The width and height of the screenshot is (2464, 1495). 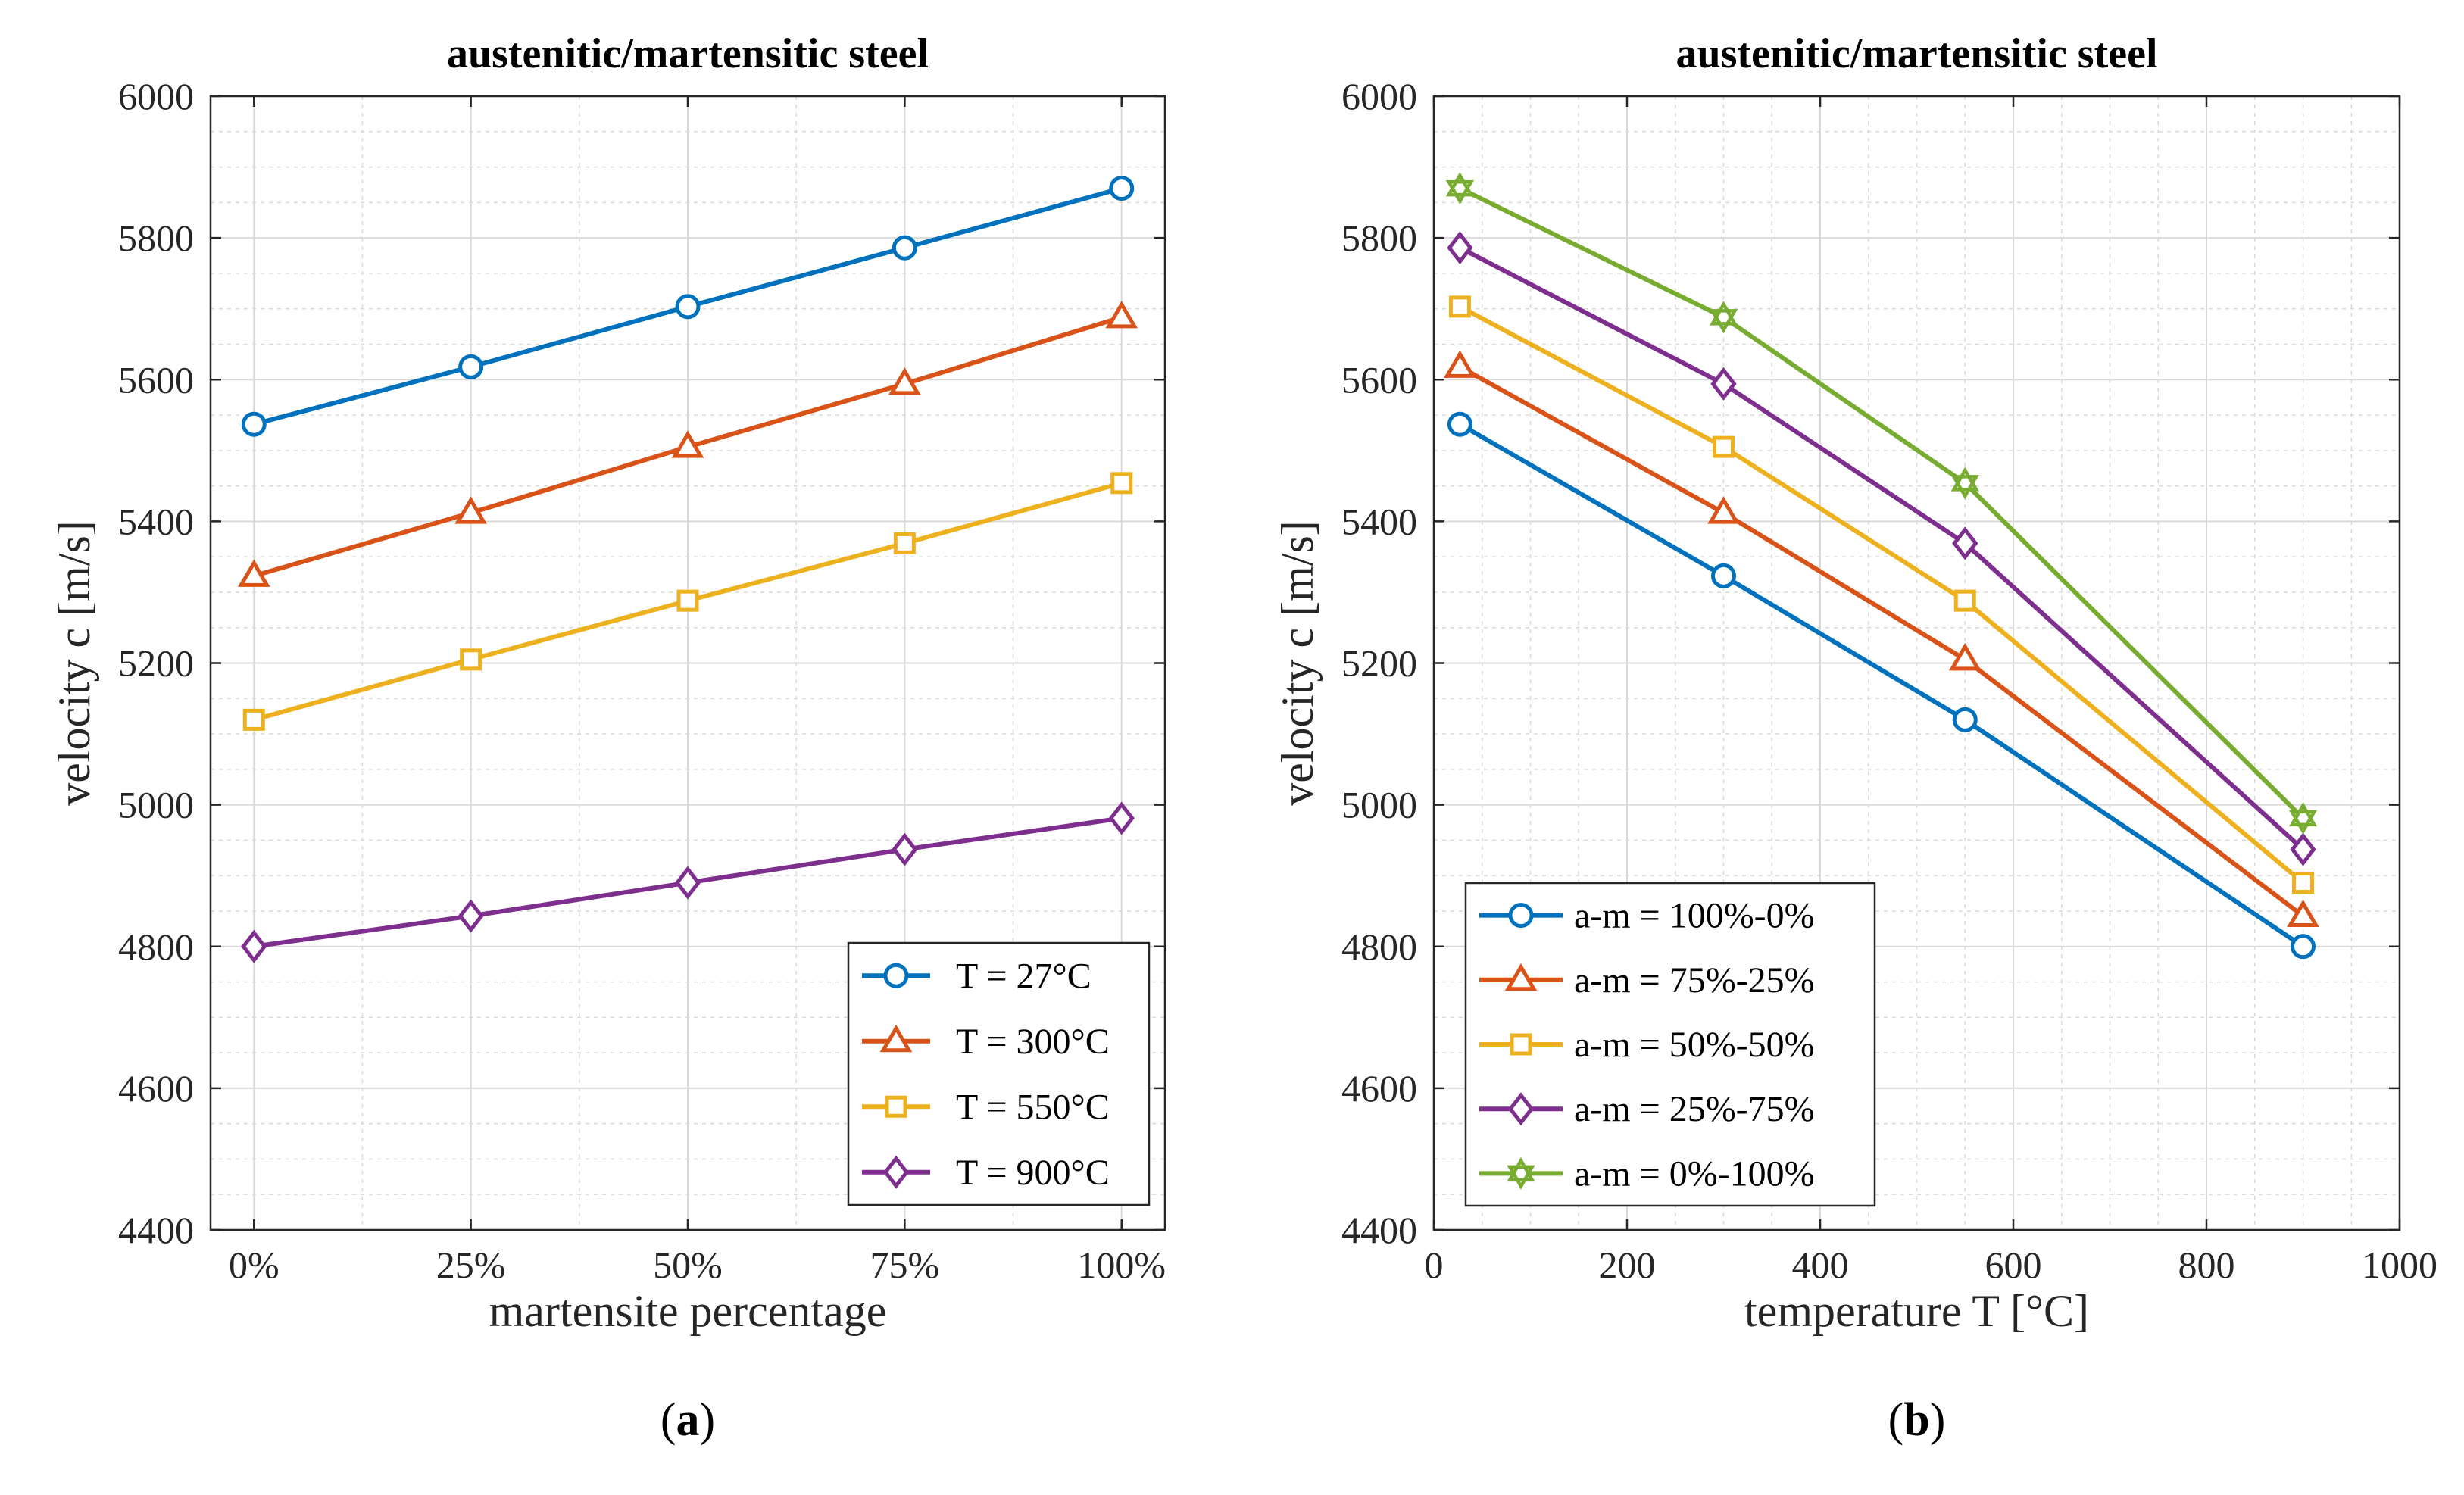 I want to click on panel-label: (a), so click(x=688, y=1420).